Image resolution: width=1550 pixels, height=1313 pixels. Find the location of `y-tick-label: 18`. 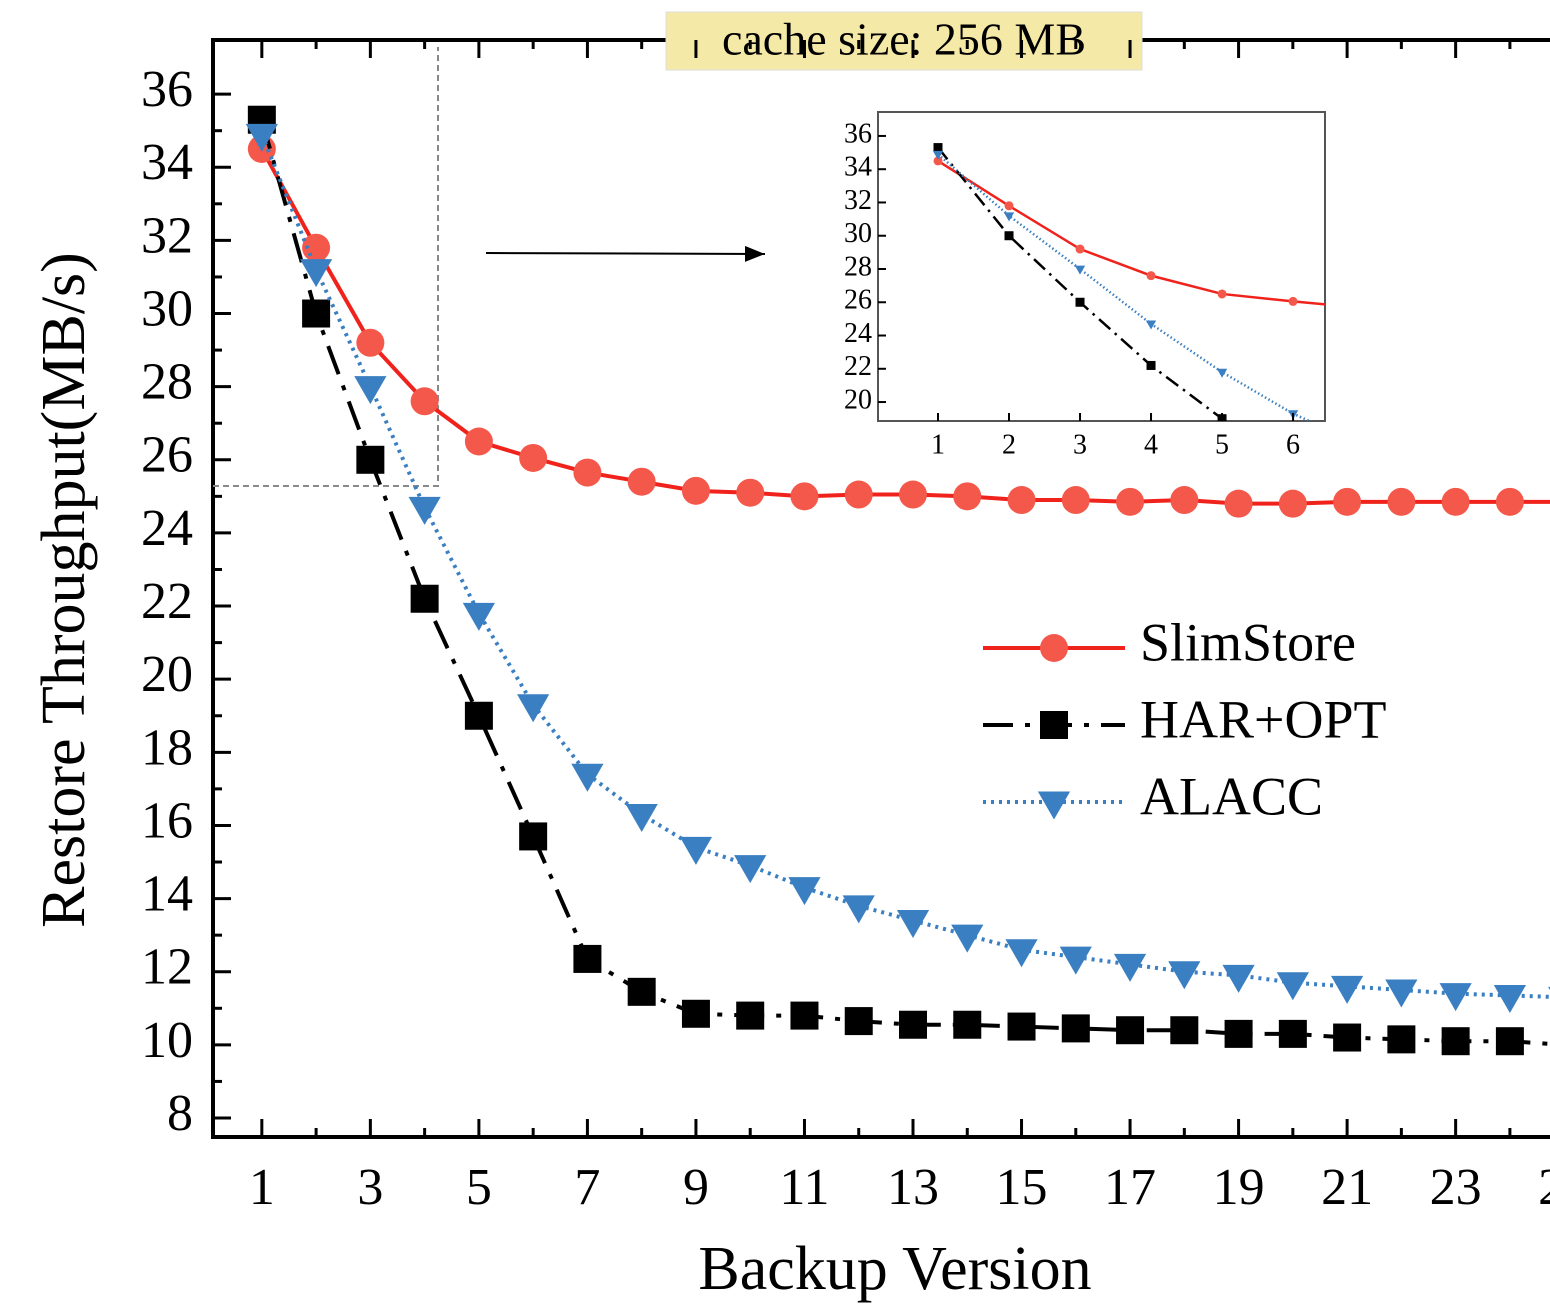

y-tick-label: 18 is located at coordinates (167, 747).